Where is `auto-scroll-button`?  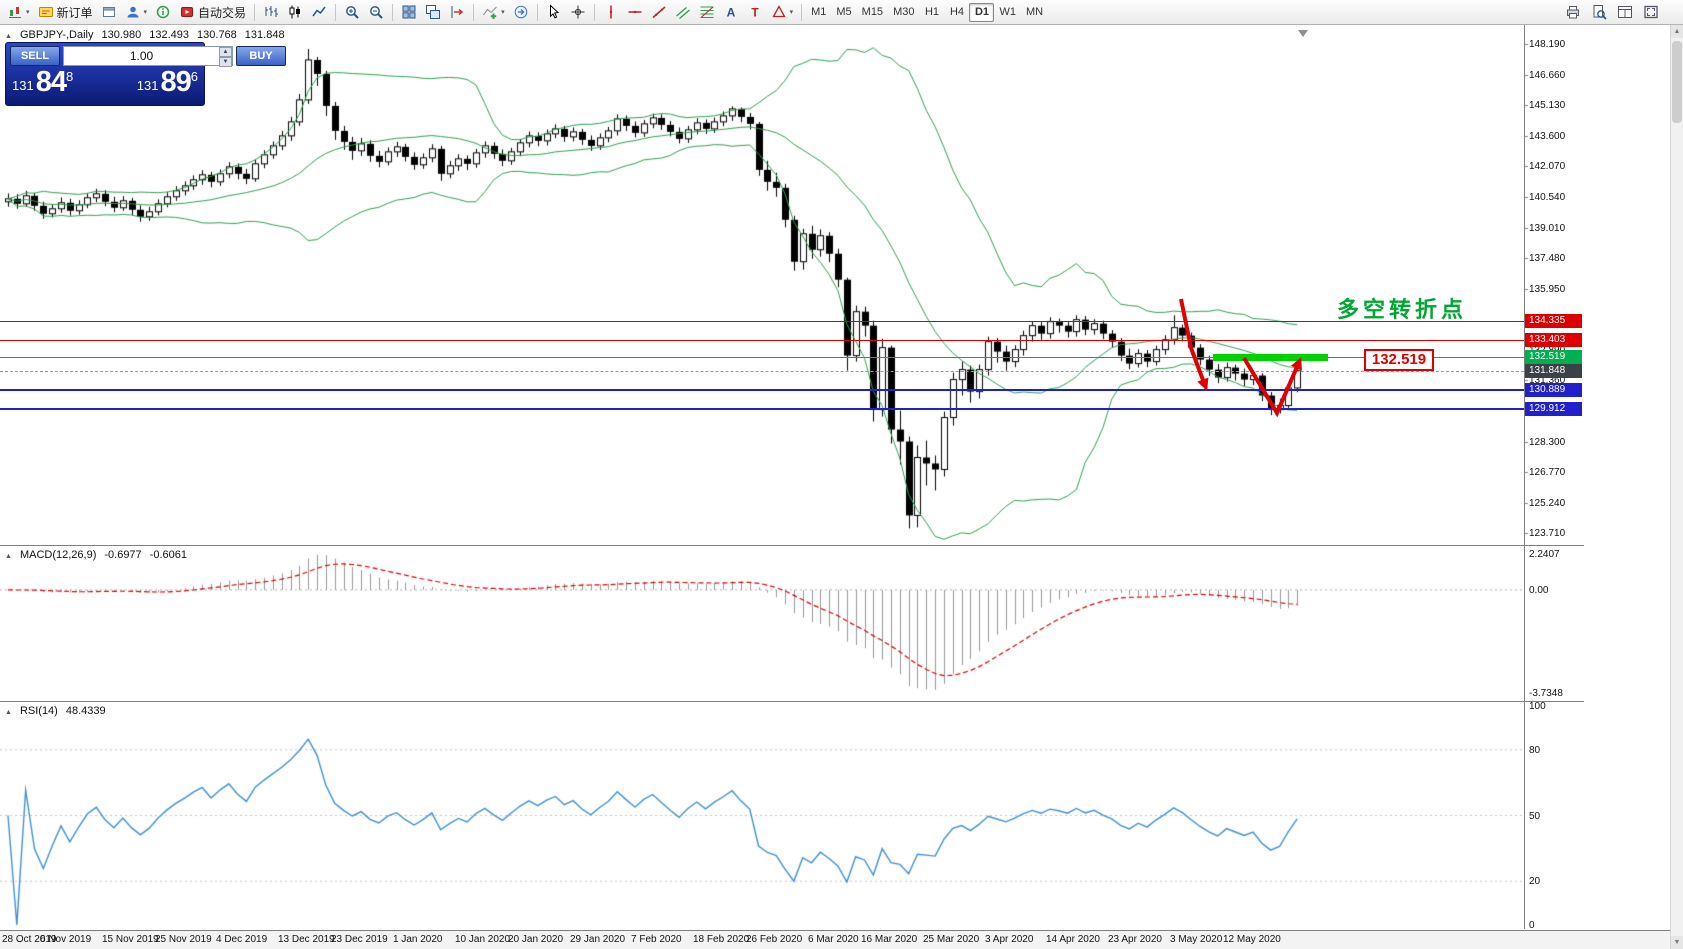
auto-scroll-button is located at coordinates (521, 12).